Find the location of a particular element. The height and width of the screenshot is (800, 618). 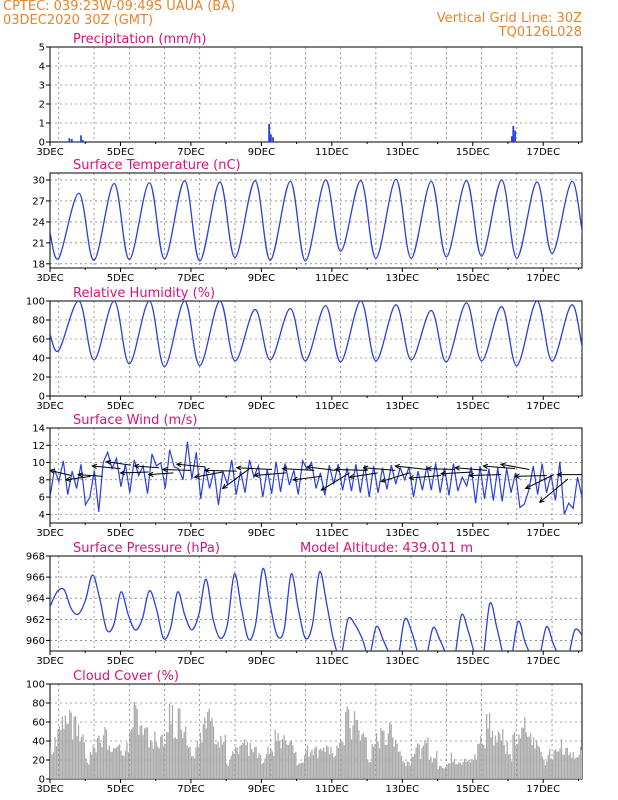

x-tick-label: 17DEC is located at coordinates (543, 533).